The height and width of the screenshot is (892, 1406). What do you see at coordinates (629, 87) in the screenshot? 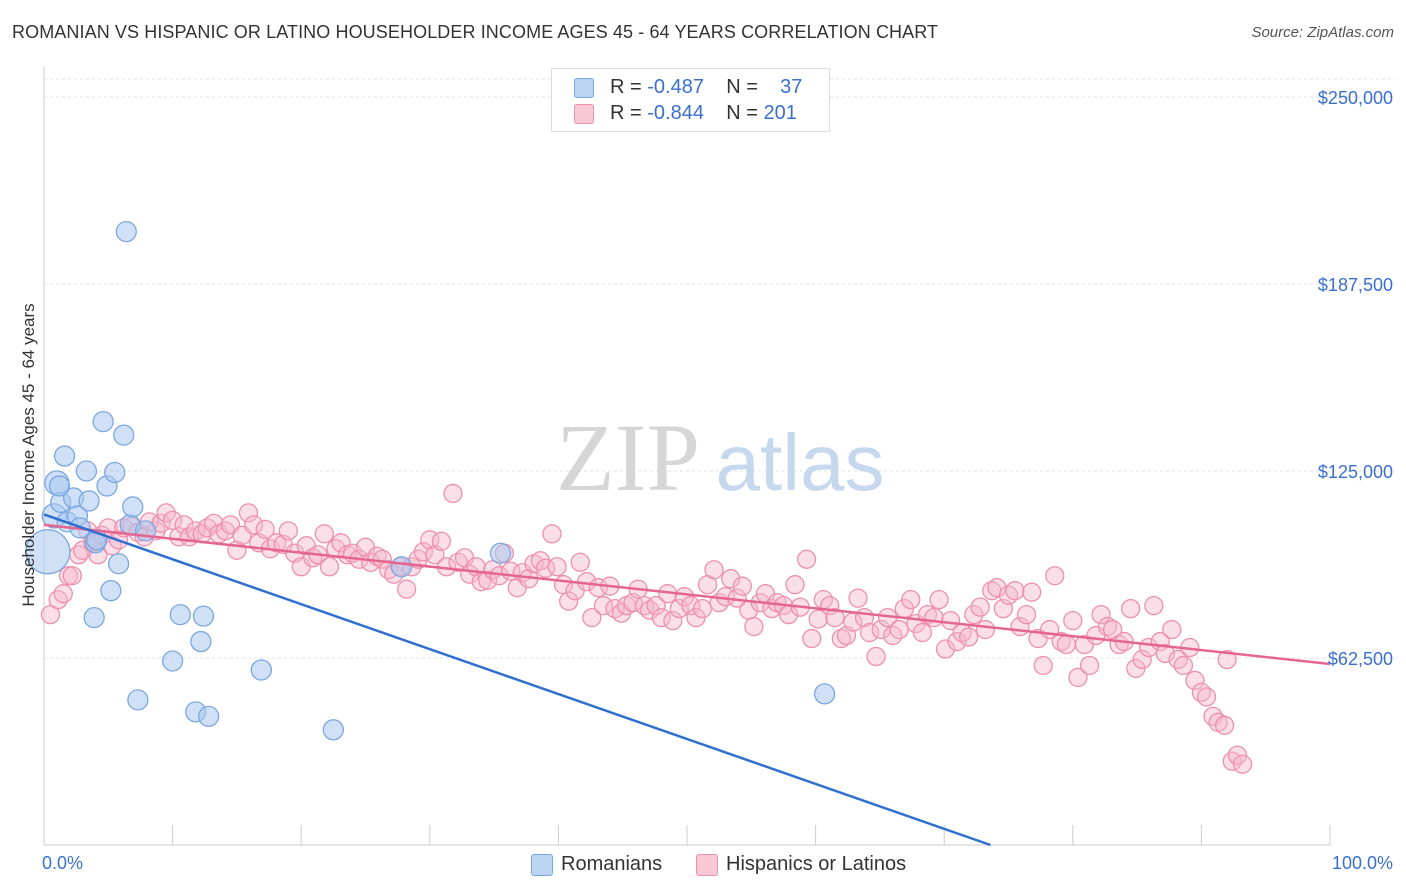
I see `legend-r-label: R =` at bounding box center [629, 87].